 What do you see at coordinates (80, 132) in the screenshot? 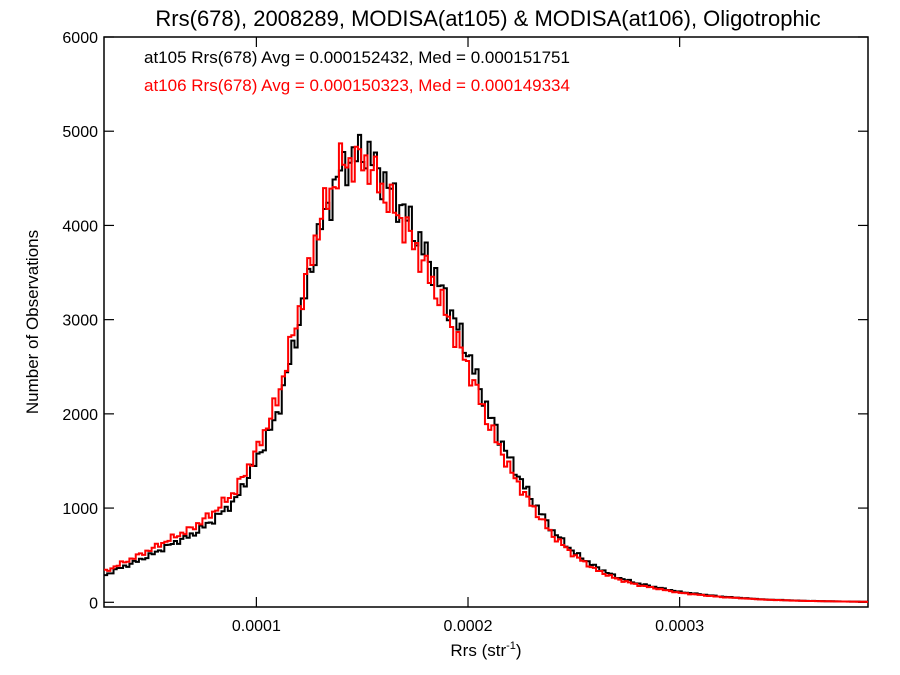
I see `y-tick-label: 5000` at bounding box center [80, 132].